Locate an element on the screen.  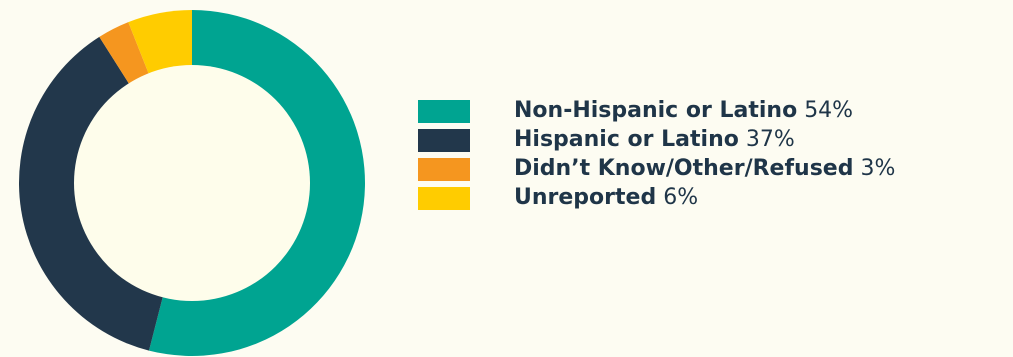
legend-value-unreported: 6% is located at coordinates (681, 197).